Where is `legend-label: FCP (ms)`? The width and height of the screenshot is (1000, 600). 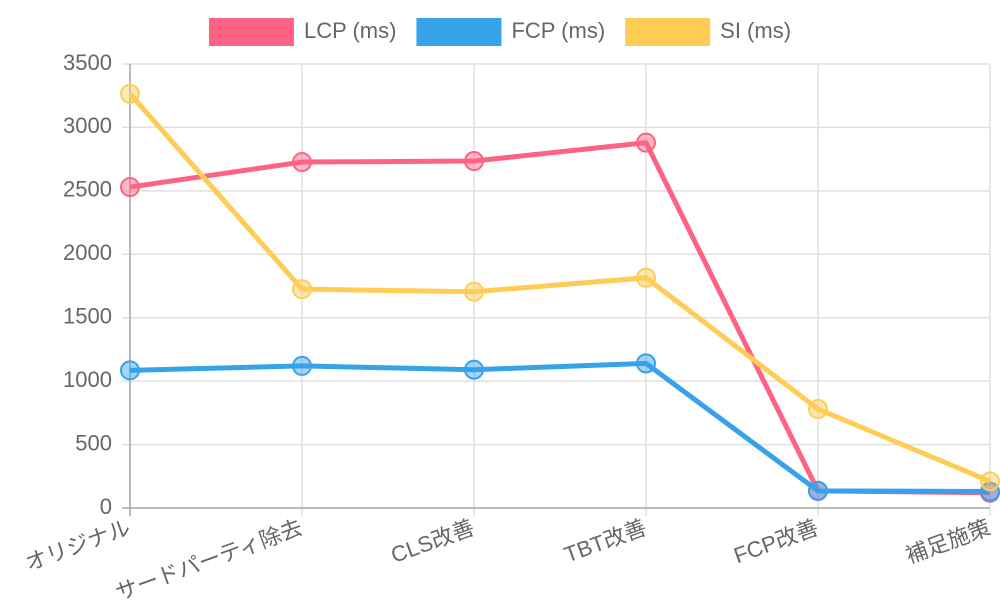
legend-label: FCP (ms) is located at coordinates (558, 30).